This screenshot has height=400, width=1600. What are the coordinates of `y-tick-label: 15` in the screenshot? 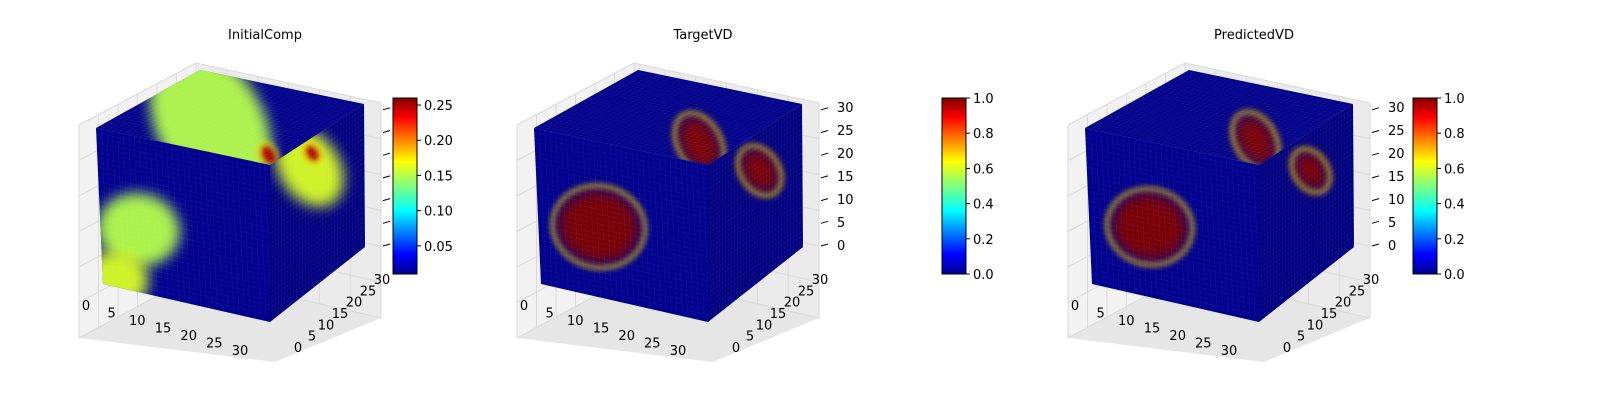 It's located at (340, 314).